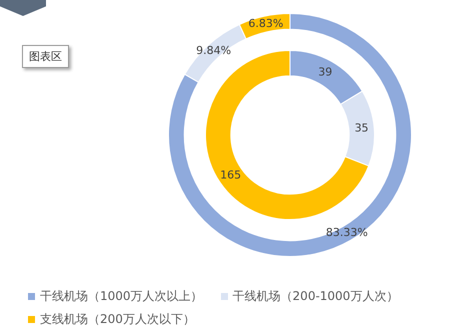 The height and width of the screenshot is (335, 453). What do you see at coordinates (231, 175) in the screenshot?
I see `data-label: 165` at bounding box center [231, 175].